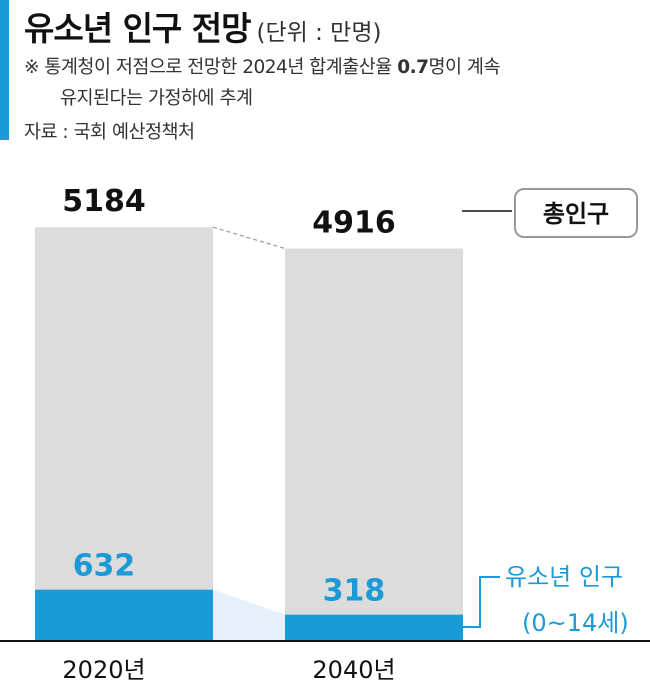  Describe the element at coordinates (413, 67) in the screenshot. I see `note-bold: 0.7` at that location.